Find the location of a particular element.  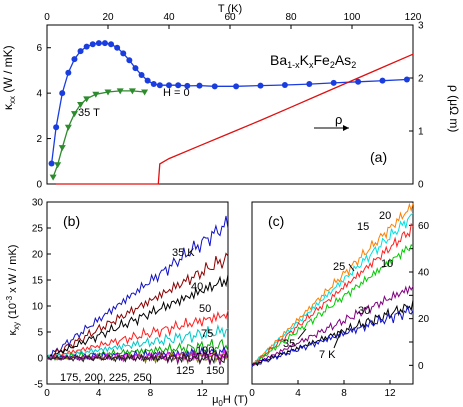

annotation-175-250: 175, 200, 225, 250 is located at coordinates (106, 378).